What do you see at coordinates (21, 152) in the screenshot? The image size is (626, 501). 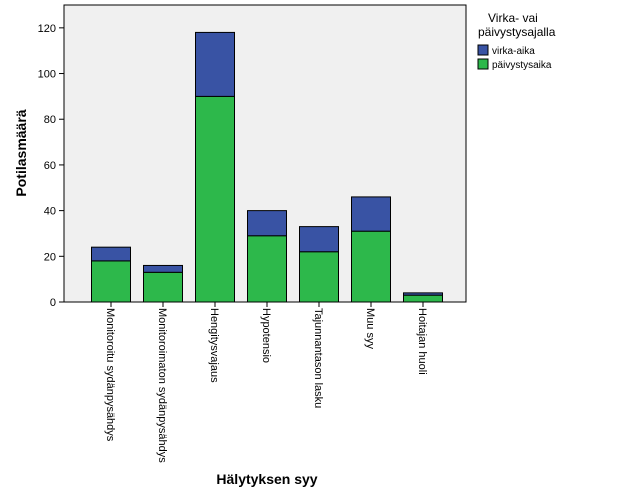 I see `y-axis-title: Potilasmäärä` at bounding box center [21, 152].